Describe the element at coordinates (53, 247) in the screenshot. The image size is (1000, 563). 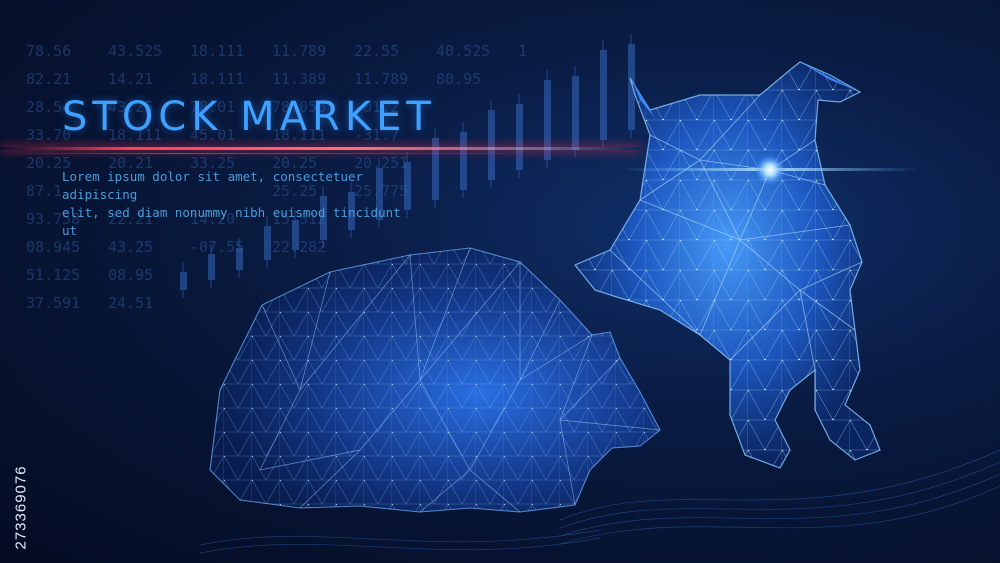
I see `ticker-value: 08.945` at that location.